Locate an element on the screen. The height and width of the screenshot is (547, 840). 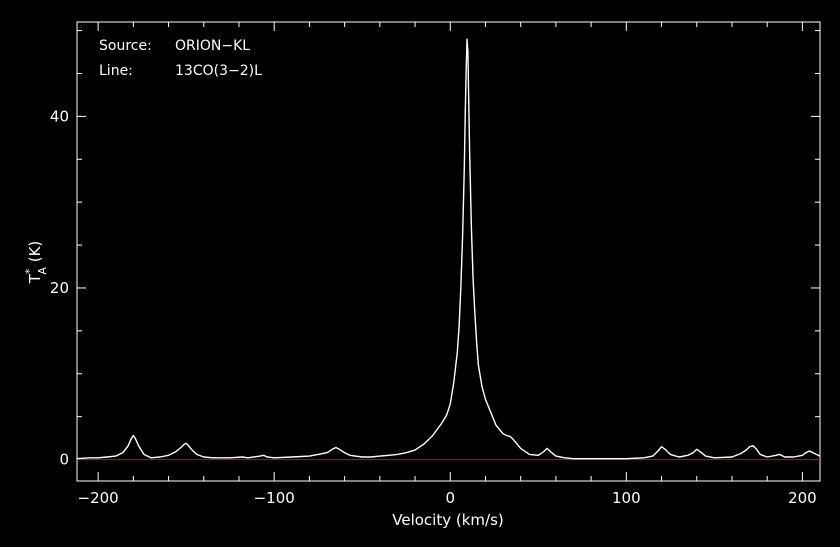
y-axis-label-sub: A is located at coordinates (42, 271).